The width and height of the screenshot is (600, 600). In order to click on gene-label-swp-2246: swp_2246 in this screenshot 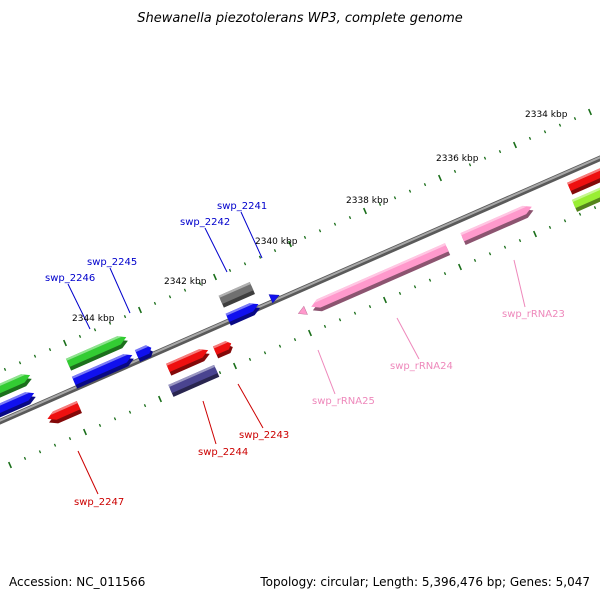, I will do `click(70, 278)`.